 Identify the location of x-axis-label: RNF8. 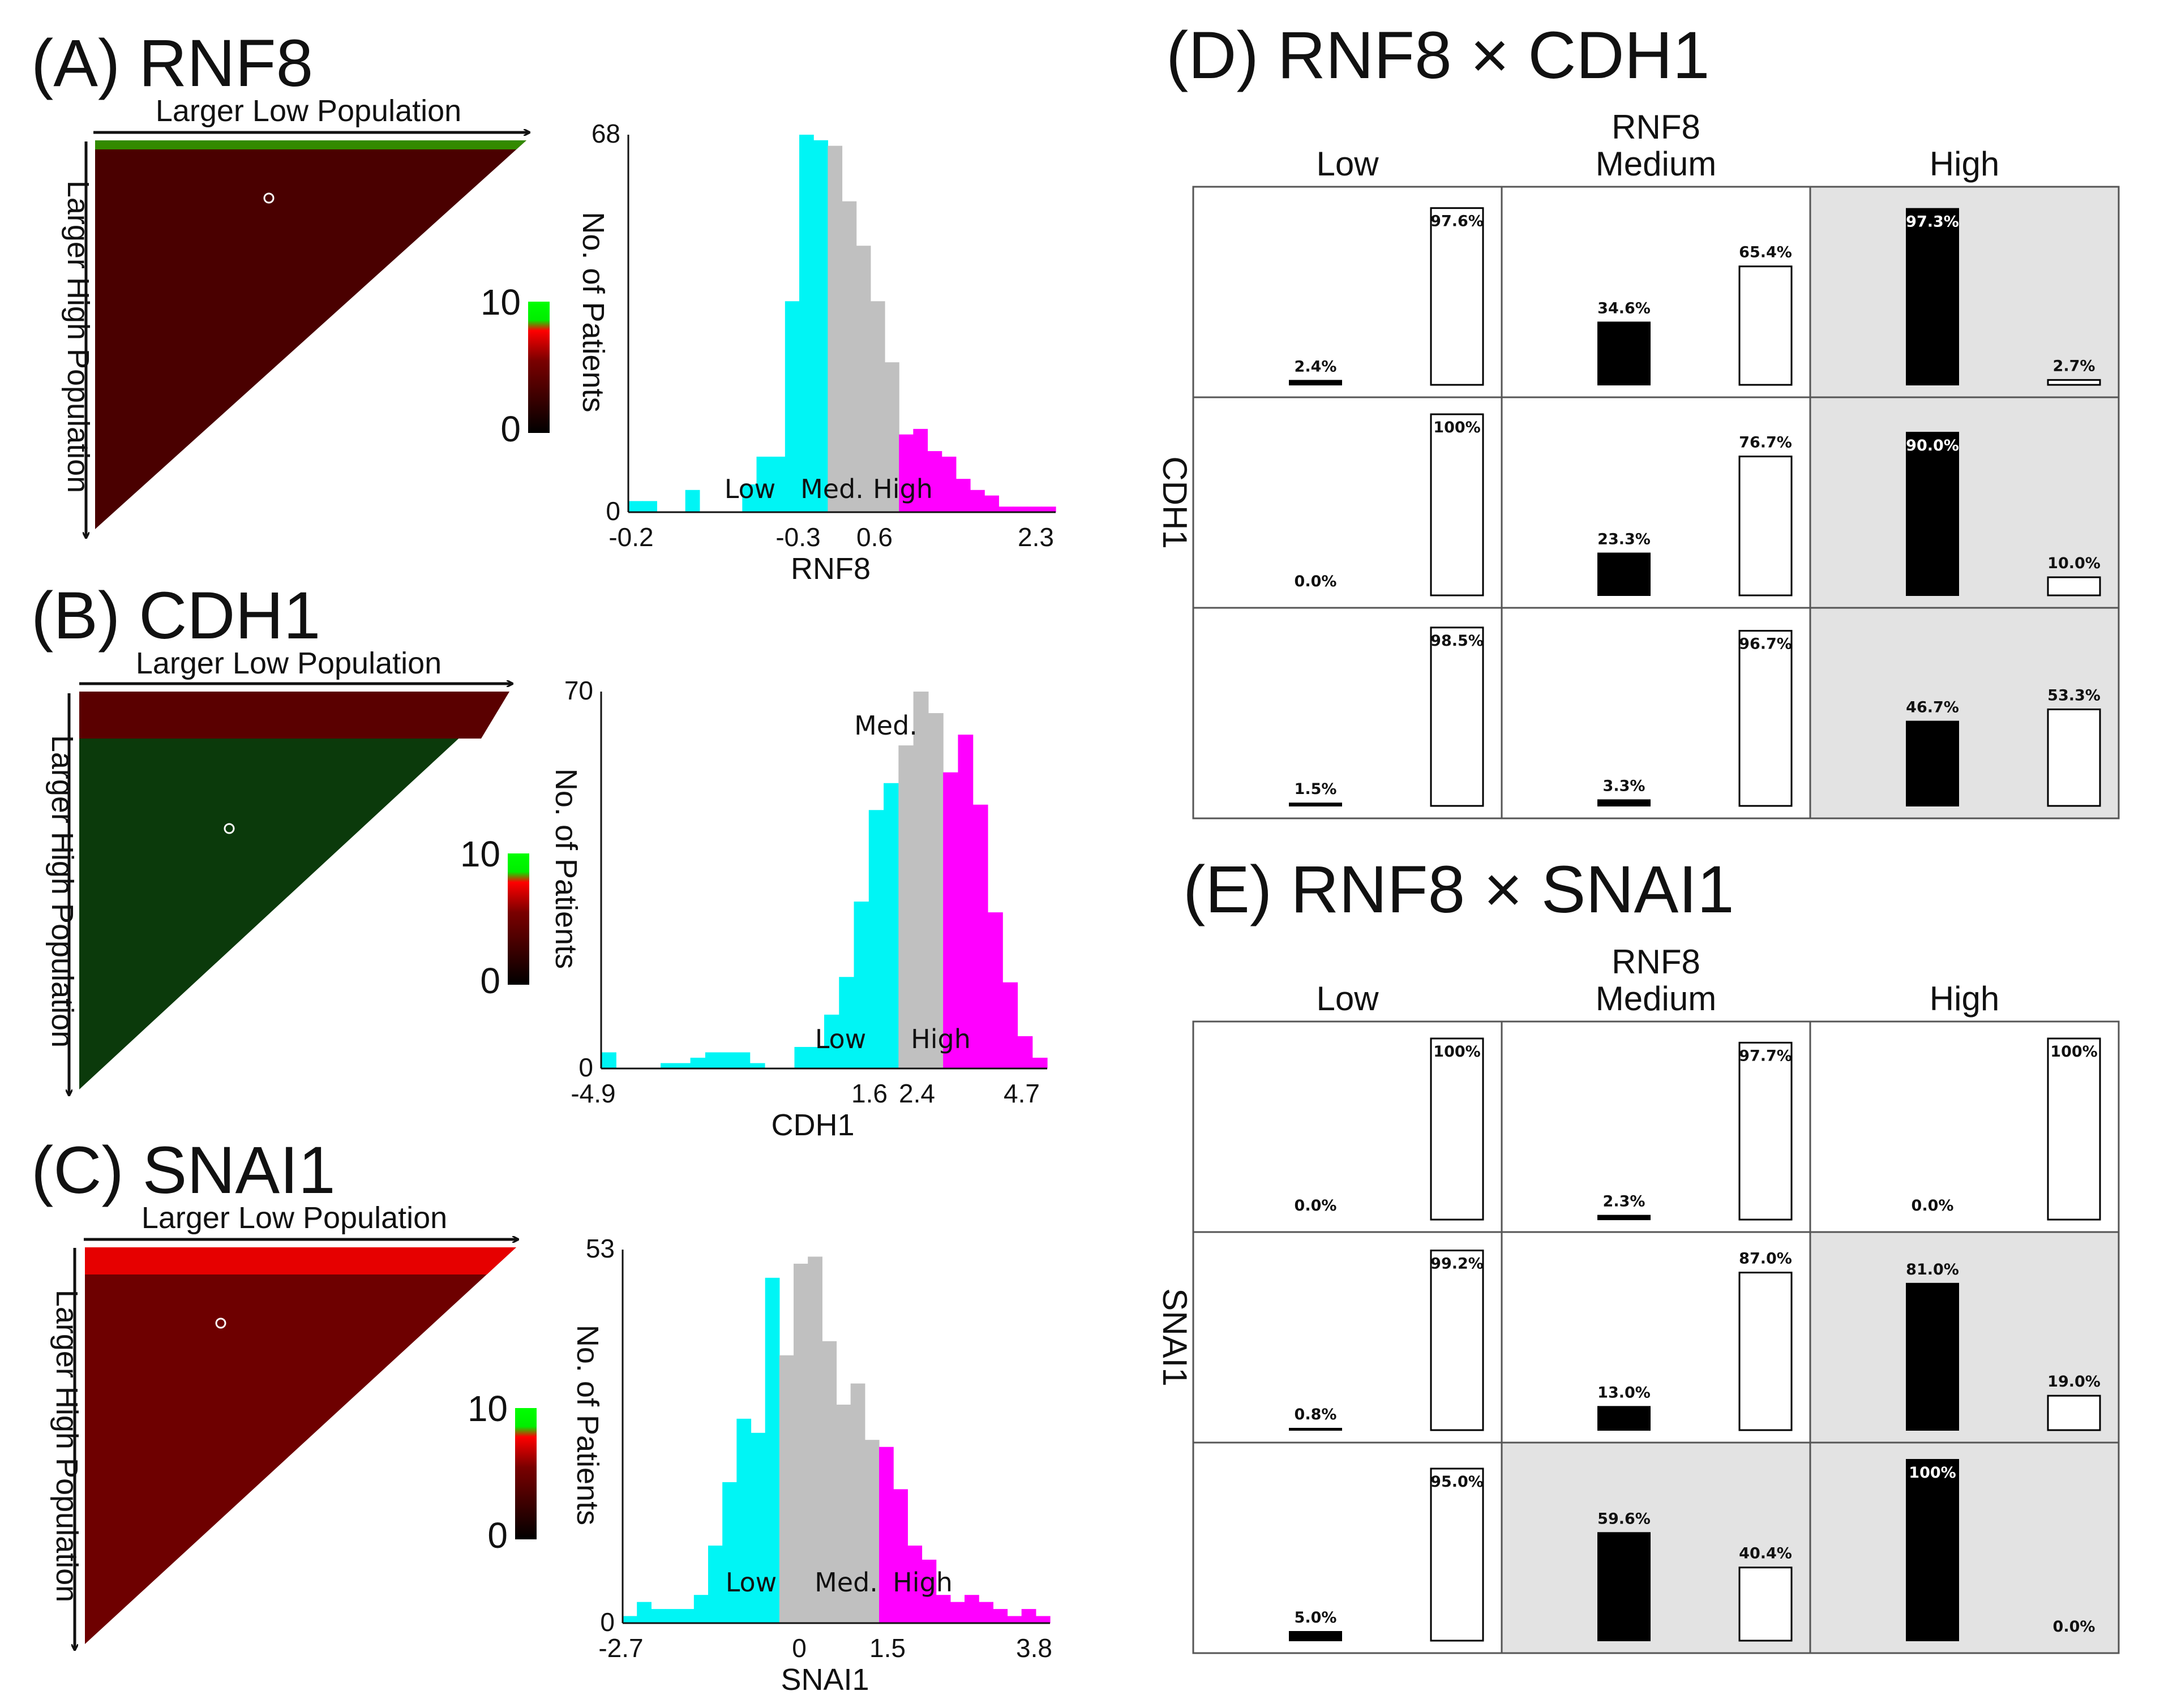
(831, 569).